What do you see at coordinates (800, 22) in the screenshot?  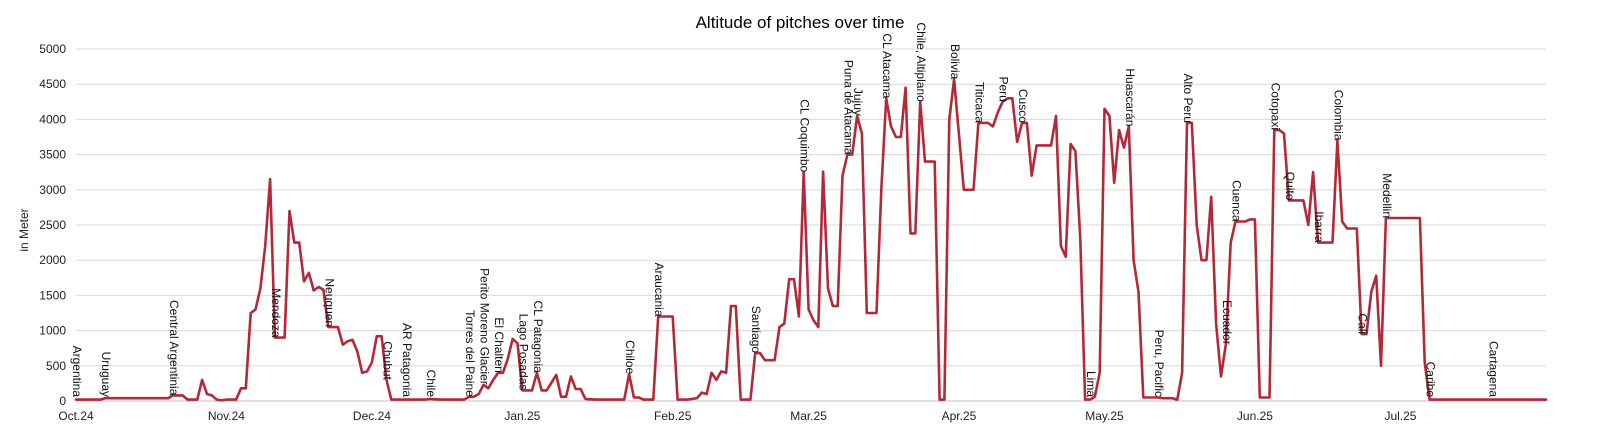 I see `chart-title: Altitude of pitches over time` at bounding box center [800, 22].